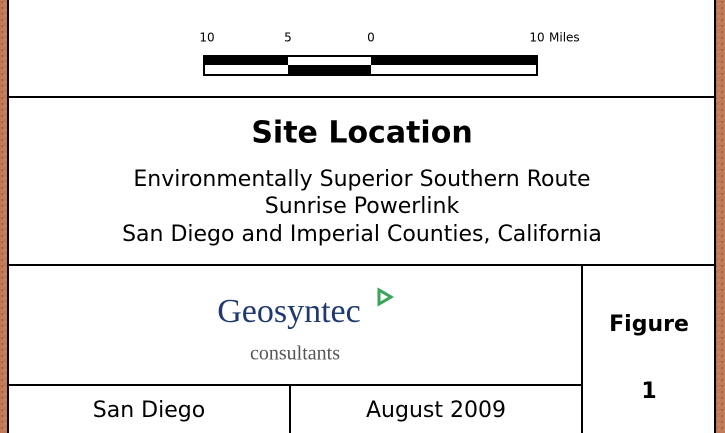 The height and width of the screenshot is (433, 725). Describe the element at coordinates (289, 311) in the screenshot. I see `logo-name: Geosyntec` at that location.